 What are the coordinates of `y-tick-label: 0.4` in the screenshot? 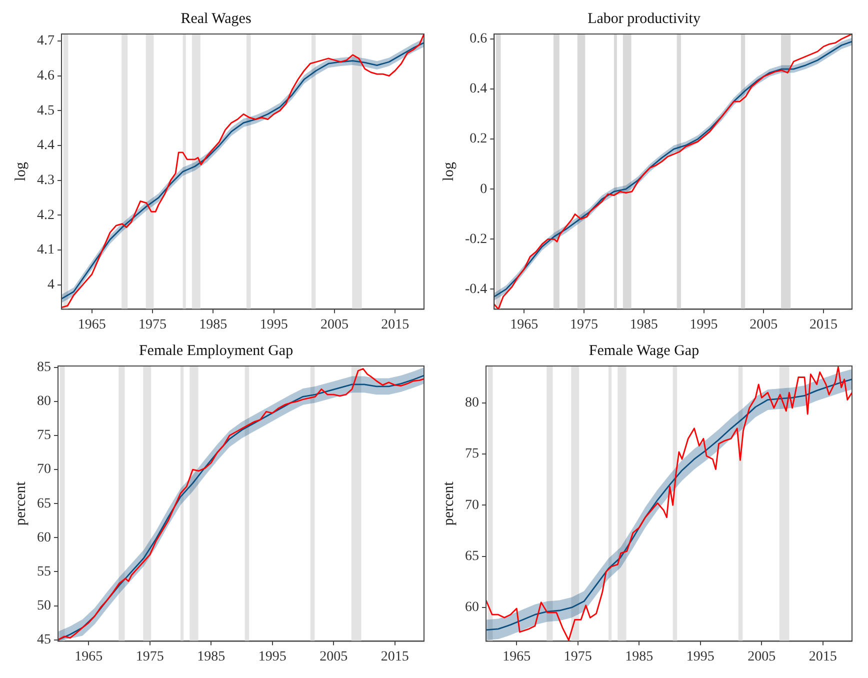 It's located at (479, 89).